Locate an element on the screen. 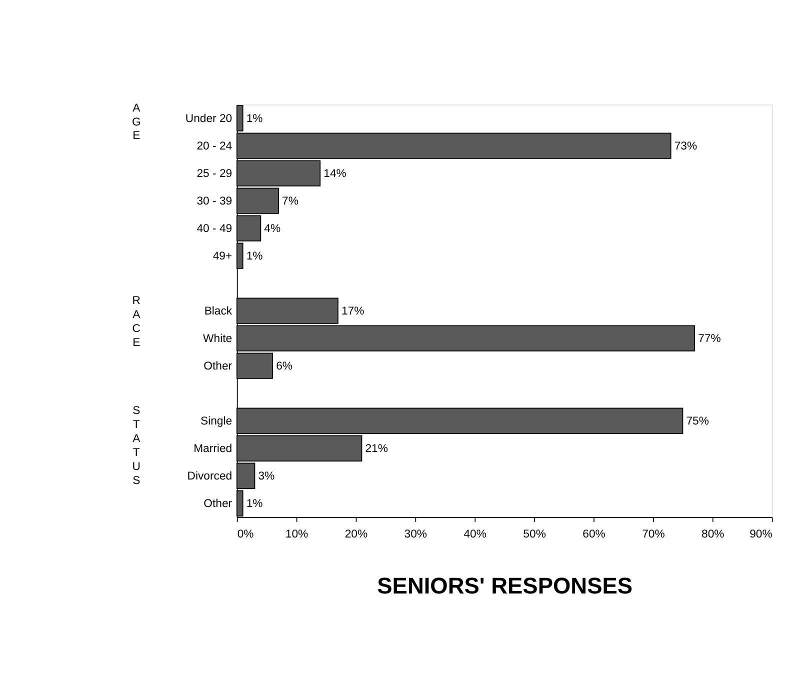 This screenshot has height=679, width=799. x-tick-label: 30% is located at coordinates (416, 534).